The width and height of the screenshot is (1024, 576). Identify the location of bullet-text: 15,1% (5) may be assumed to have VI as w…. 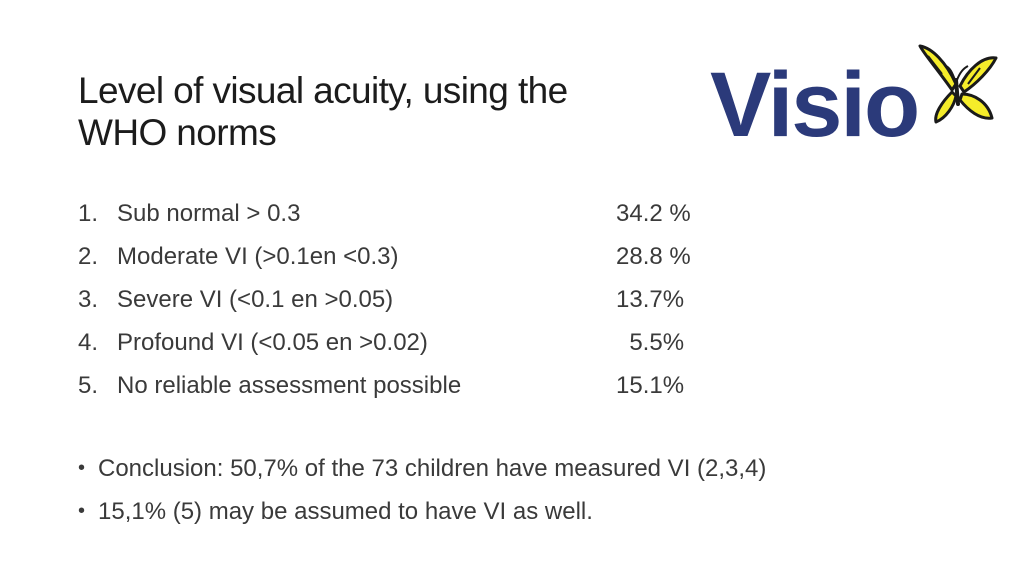
(345, 511).